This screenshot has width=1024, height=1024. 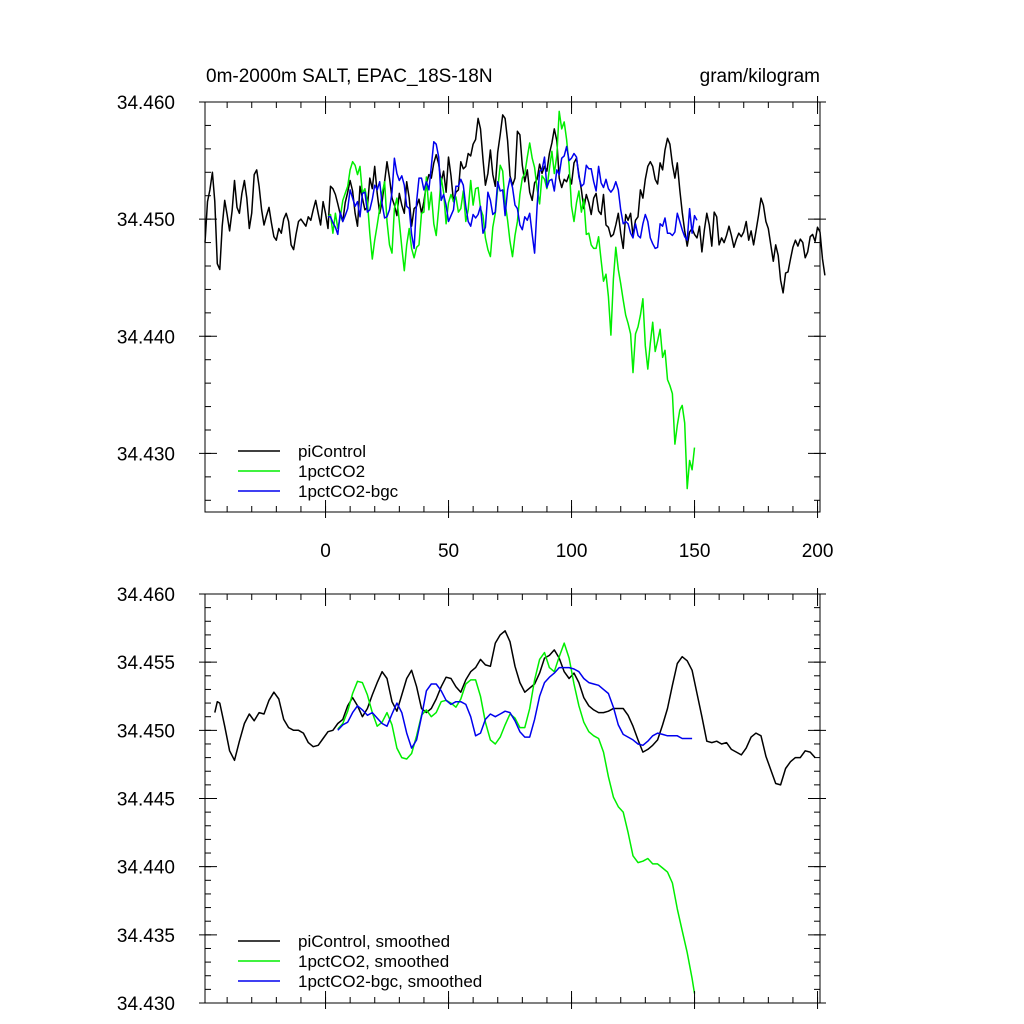 What do you see at coordinates (331, 471) in the screenshot?
I see `legend-label-1pctco2: 1pctCO2` at bounding box center [331, 471].